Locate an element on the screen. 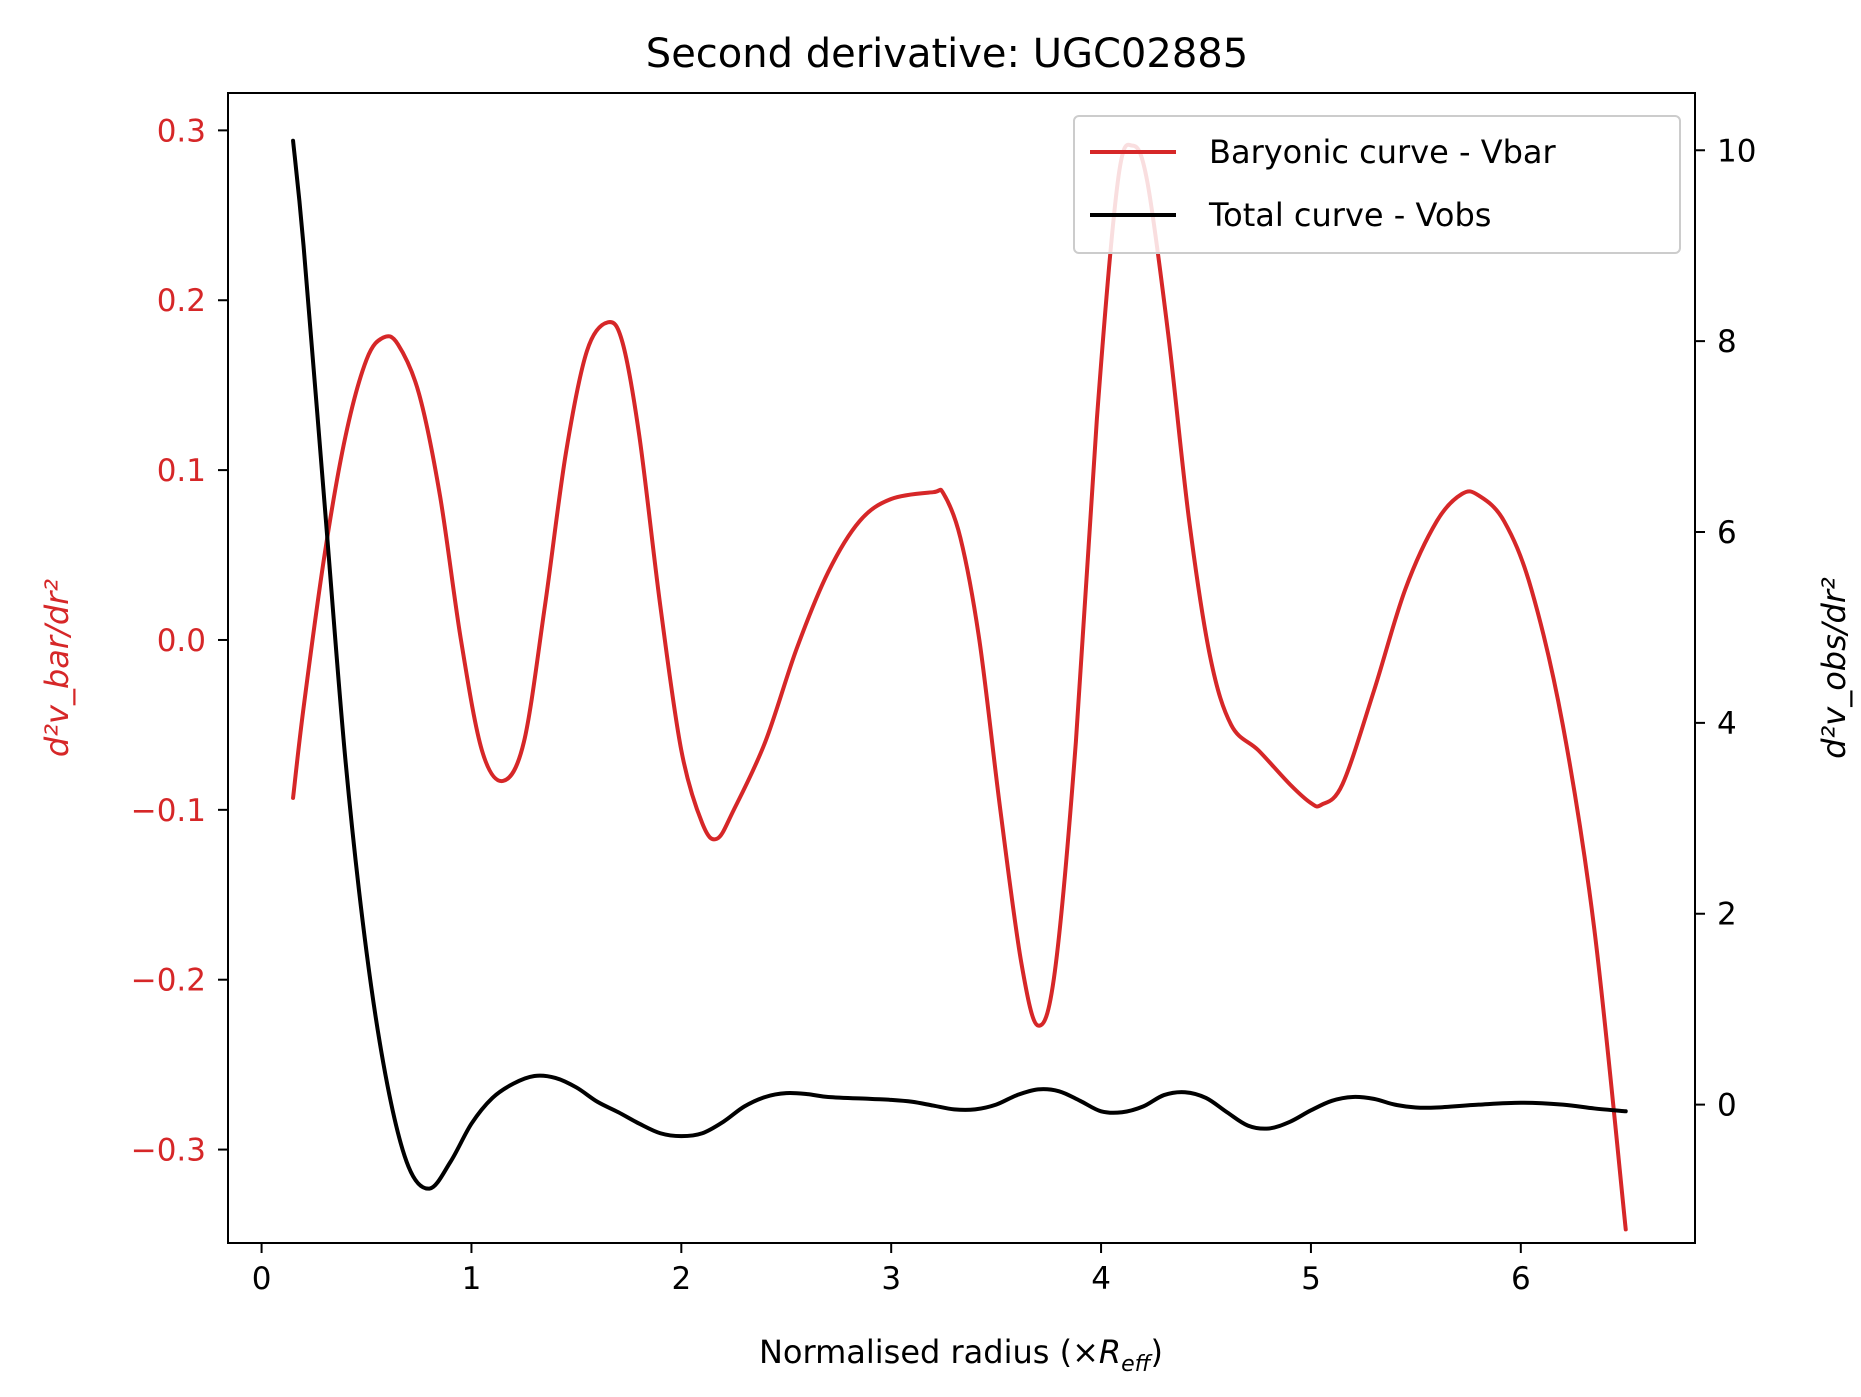  chart-title: Second derivative: UGC02885 is located at coordinates (947, 54).